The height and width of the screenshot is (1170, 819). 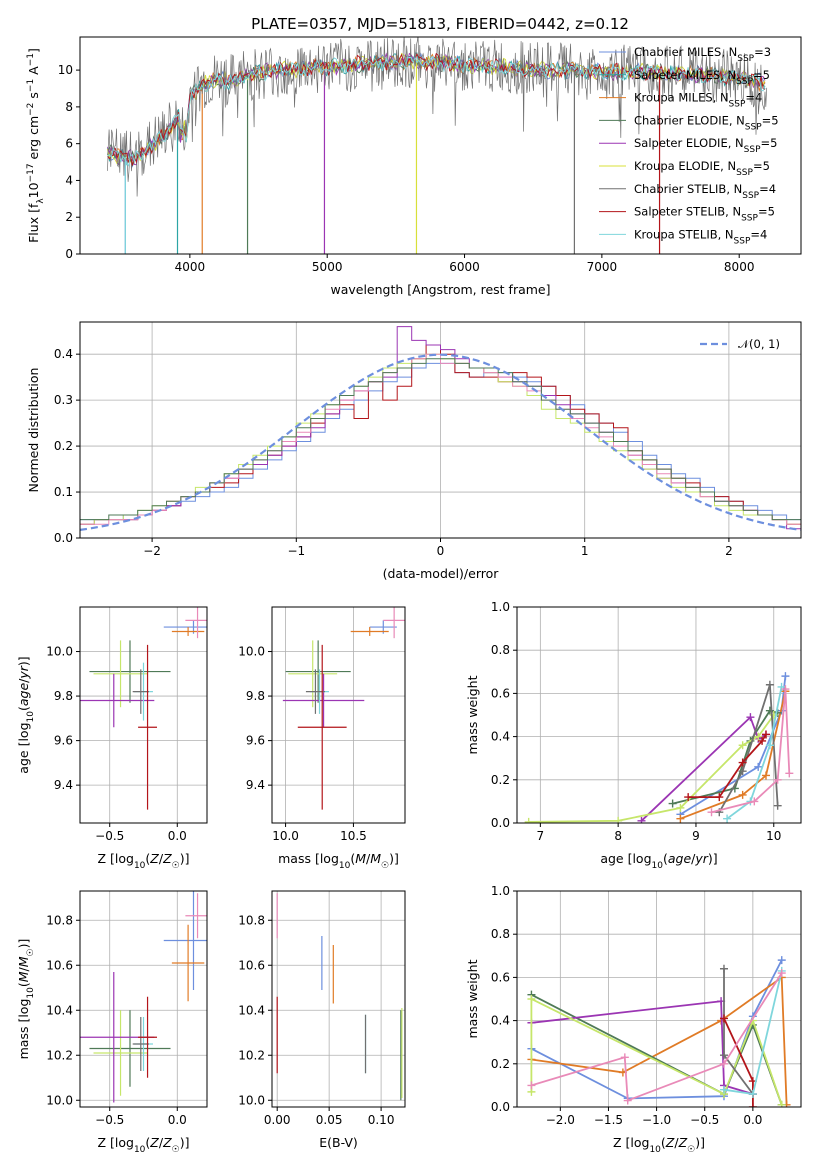 What do you see at coordinates (472, 714) in the screenshot?
I see `y-axis-label: mass weight` at bounding box center [472, 714].